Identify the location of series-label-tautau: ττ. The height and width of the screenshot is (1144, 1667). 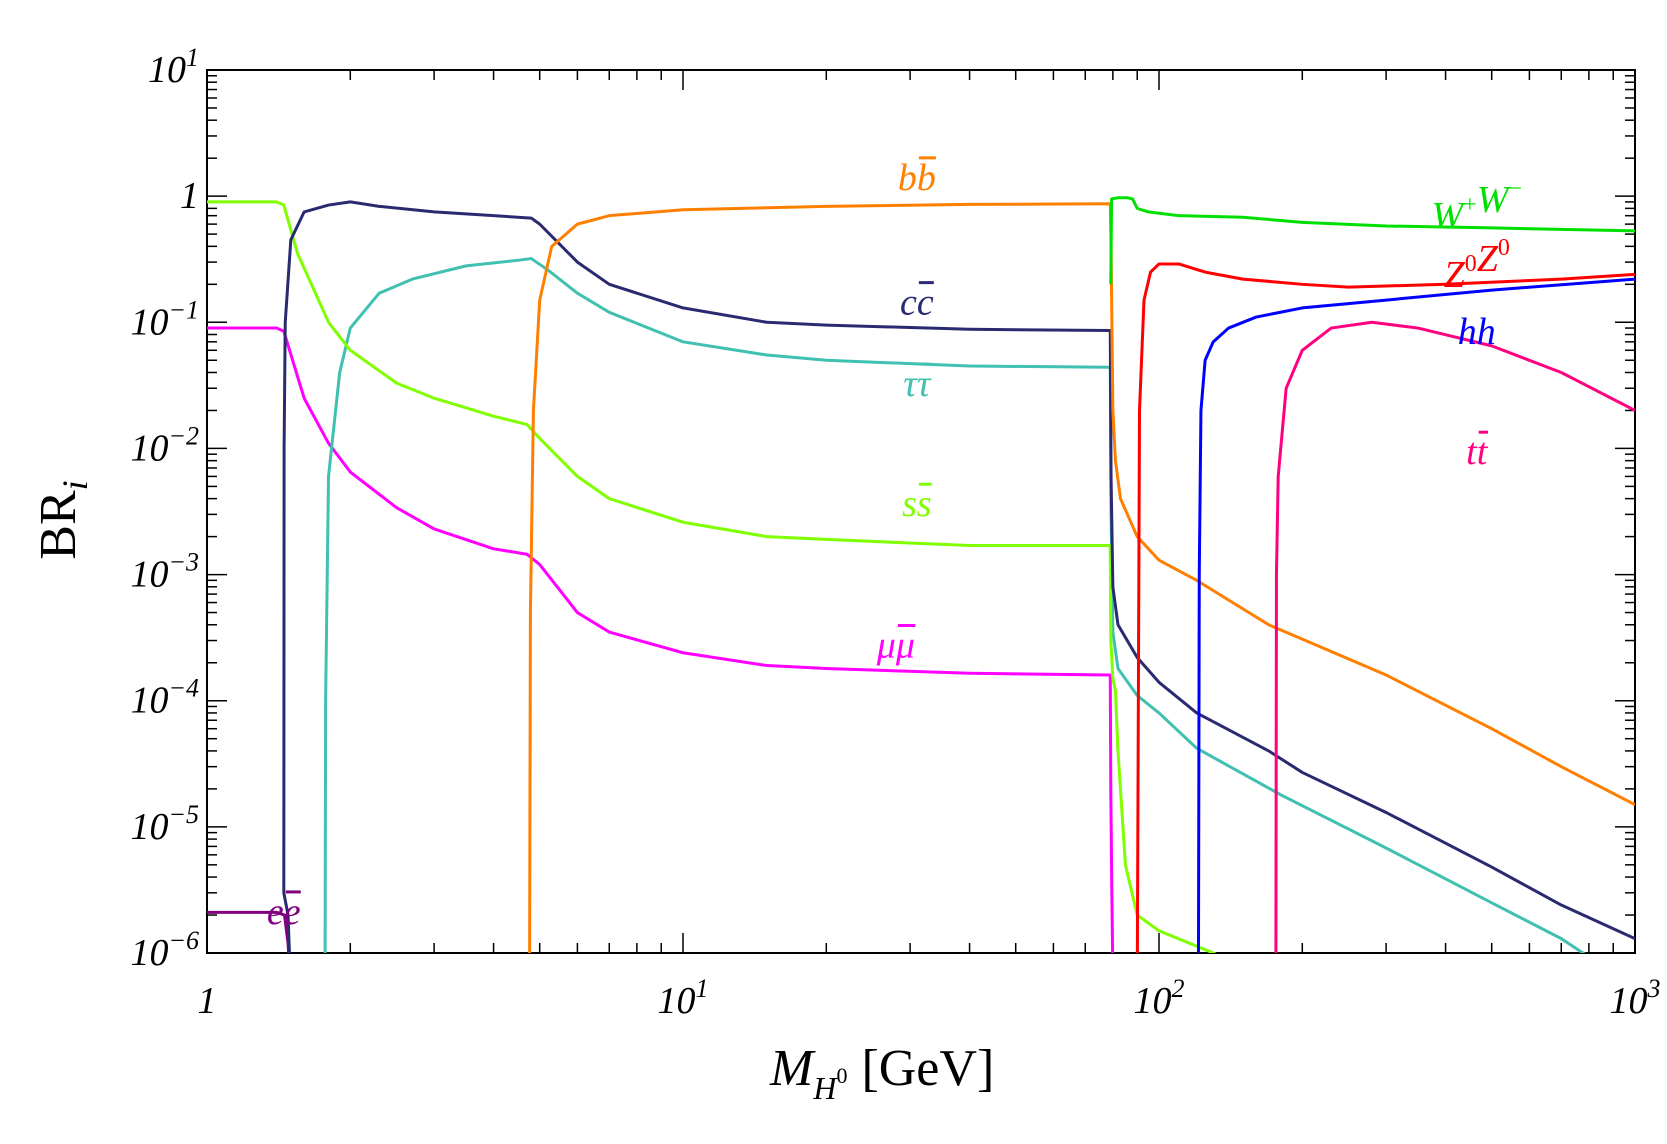
(917, 383).